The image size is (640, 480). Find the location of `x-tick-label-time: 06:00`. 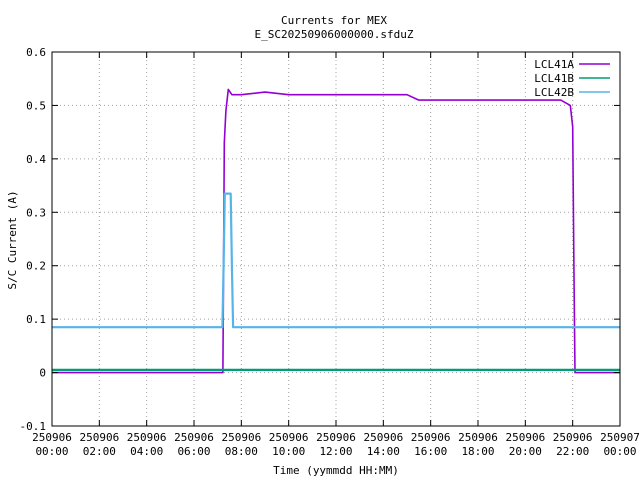

x-tick-label-time: 06:00 is located at coordinates (193, 451).